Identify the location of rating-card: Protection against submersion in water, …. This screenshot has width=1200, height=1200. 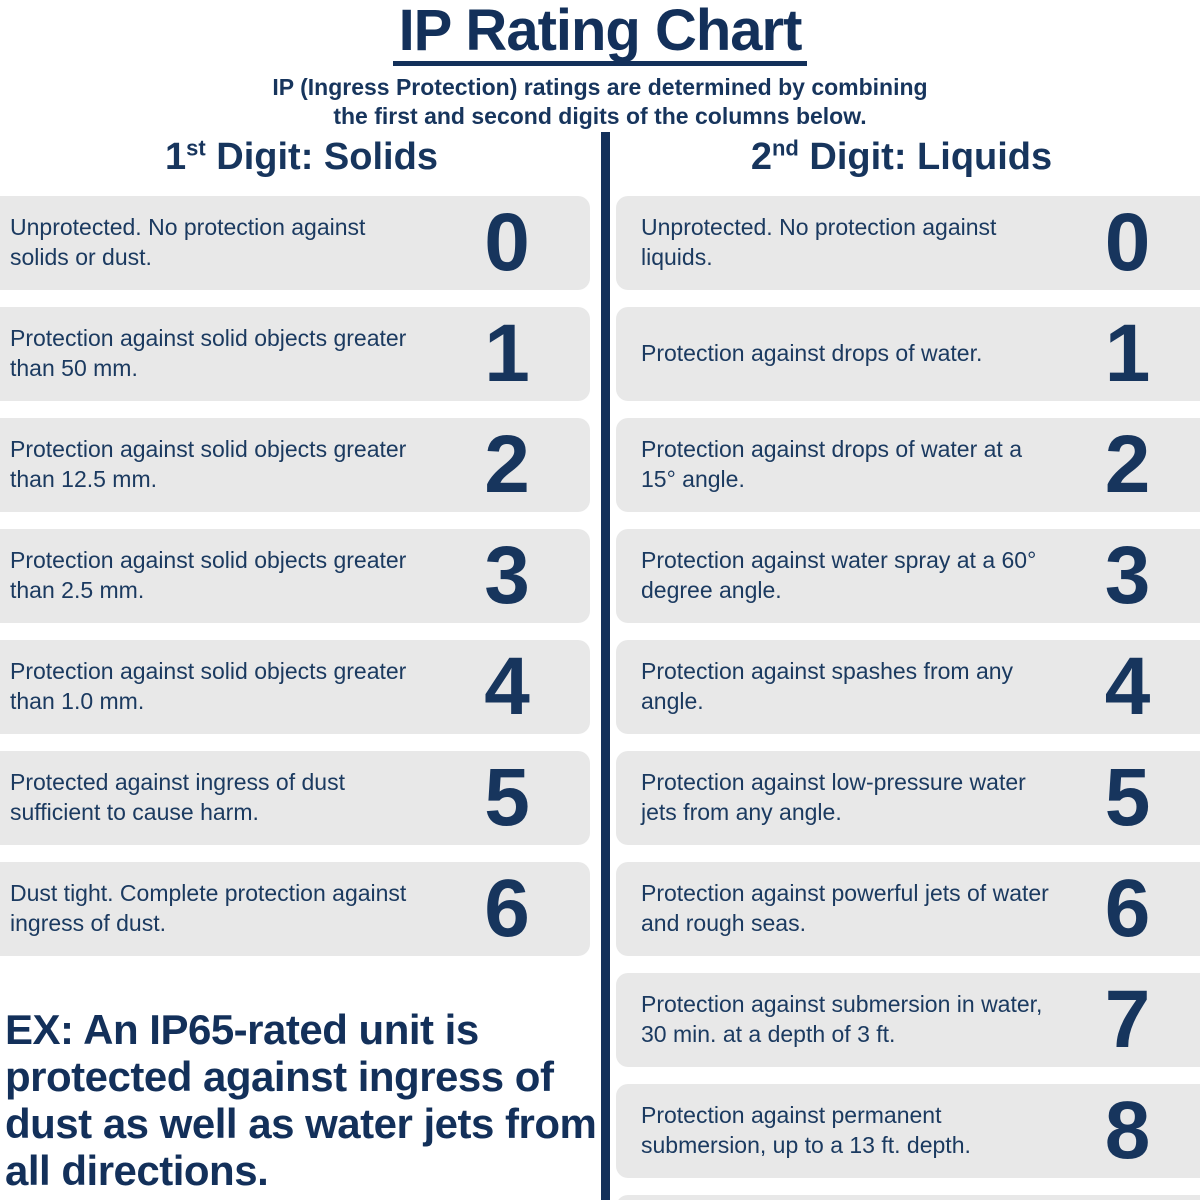
(908, 1020).